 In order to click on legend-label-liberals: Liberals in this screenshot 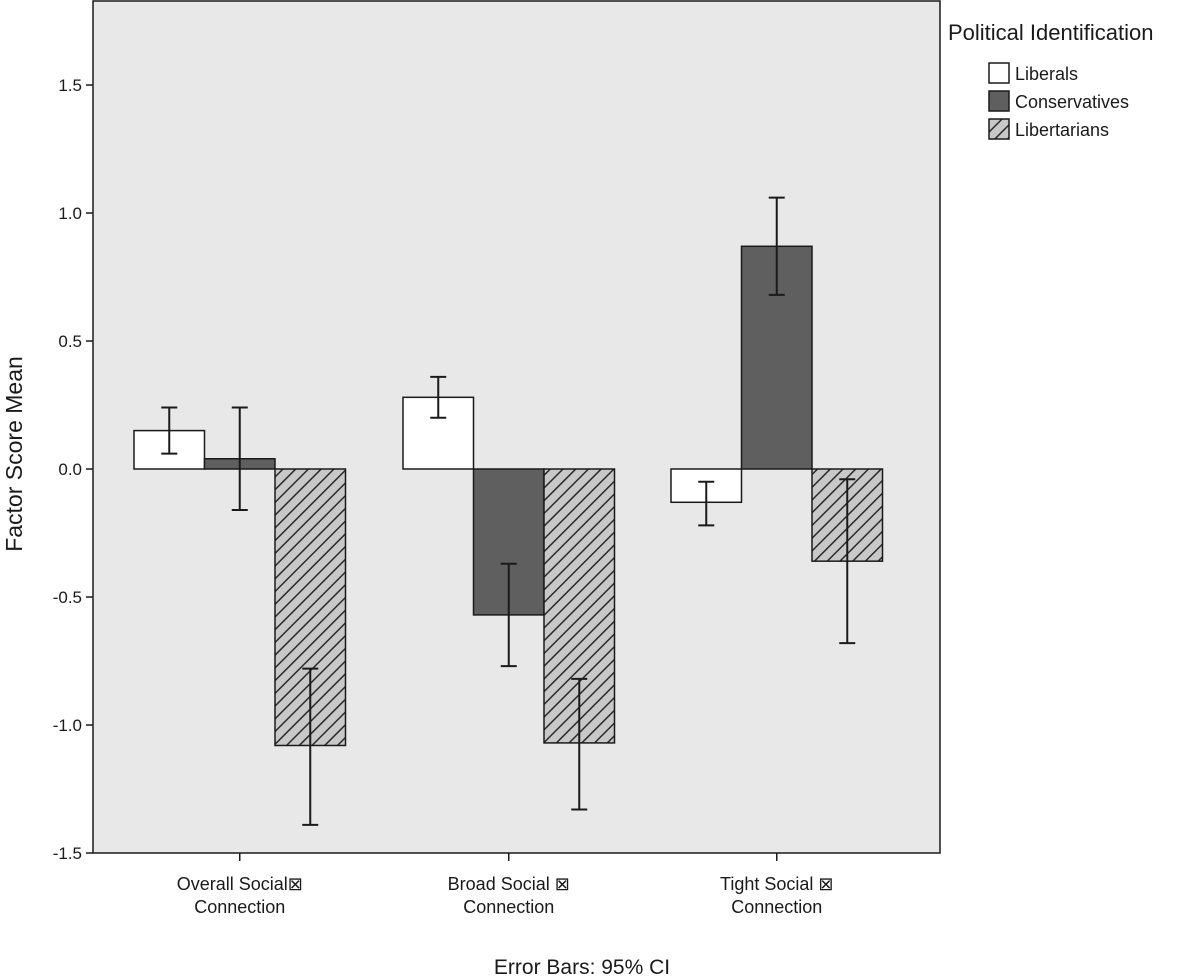, I will do `click(1046, 74)`.